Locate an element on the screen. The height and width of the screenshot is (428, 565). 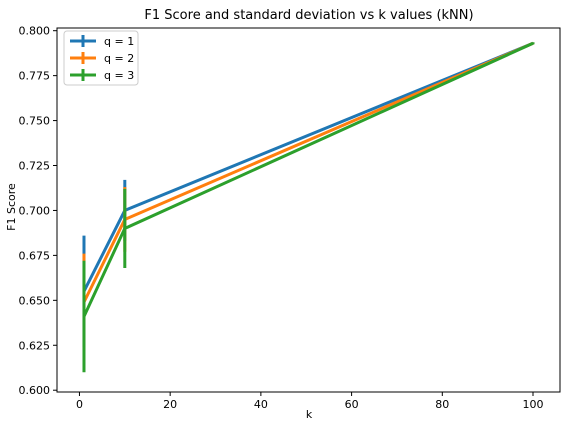
x-tick-label: 80 is located at coordinates (442, 404).